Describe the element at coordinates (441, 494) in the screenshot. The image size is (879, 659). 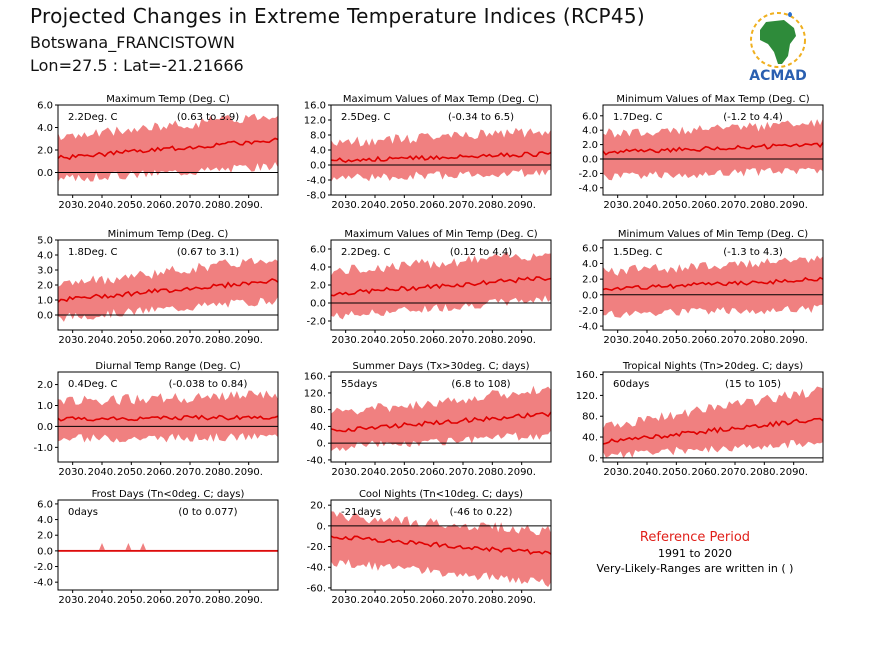
I see `chart-title: Cool Nights (Tn<10deg. C; days)` at that location.